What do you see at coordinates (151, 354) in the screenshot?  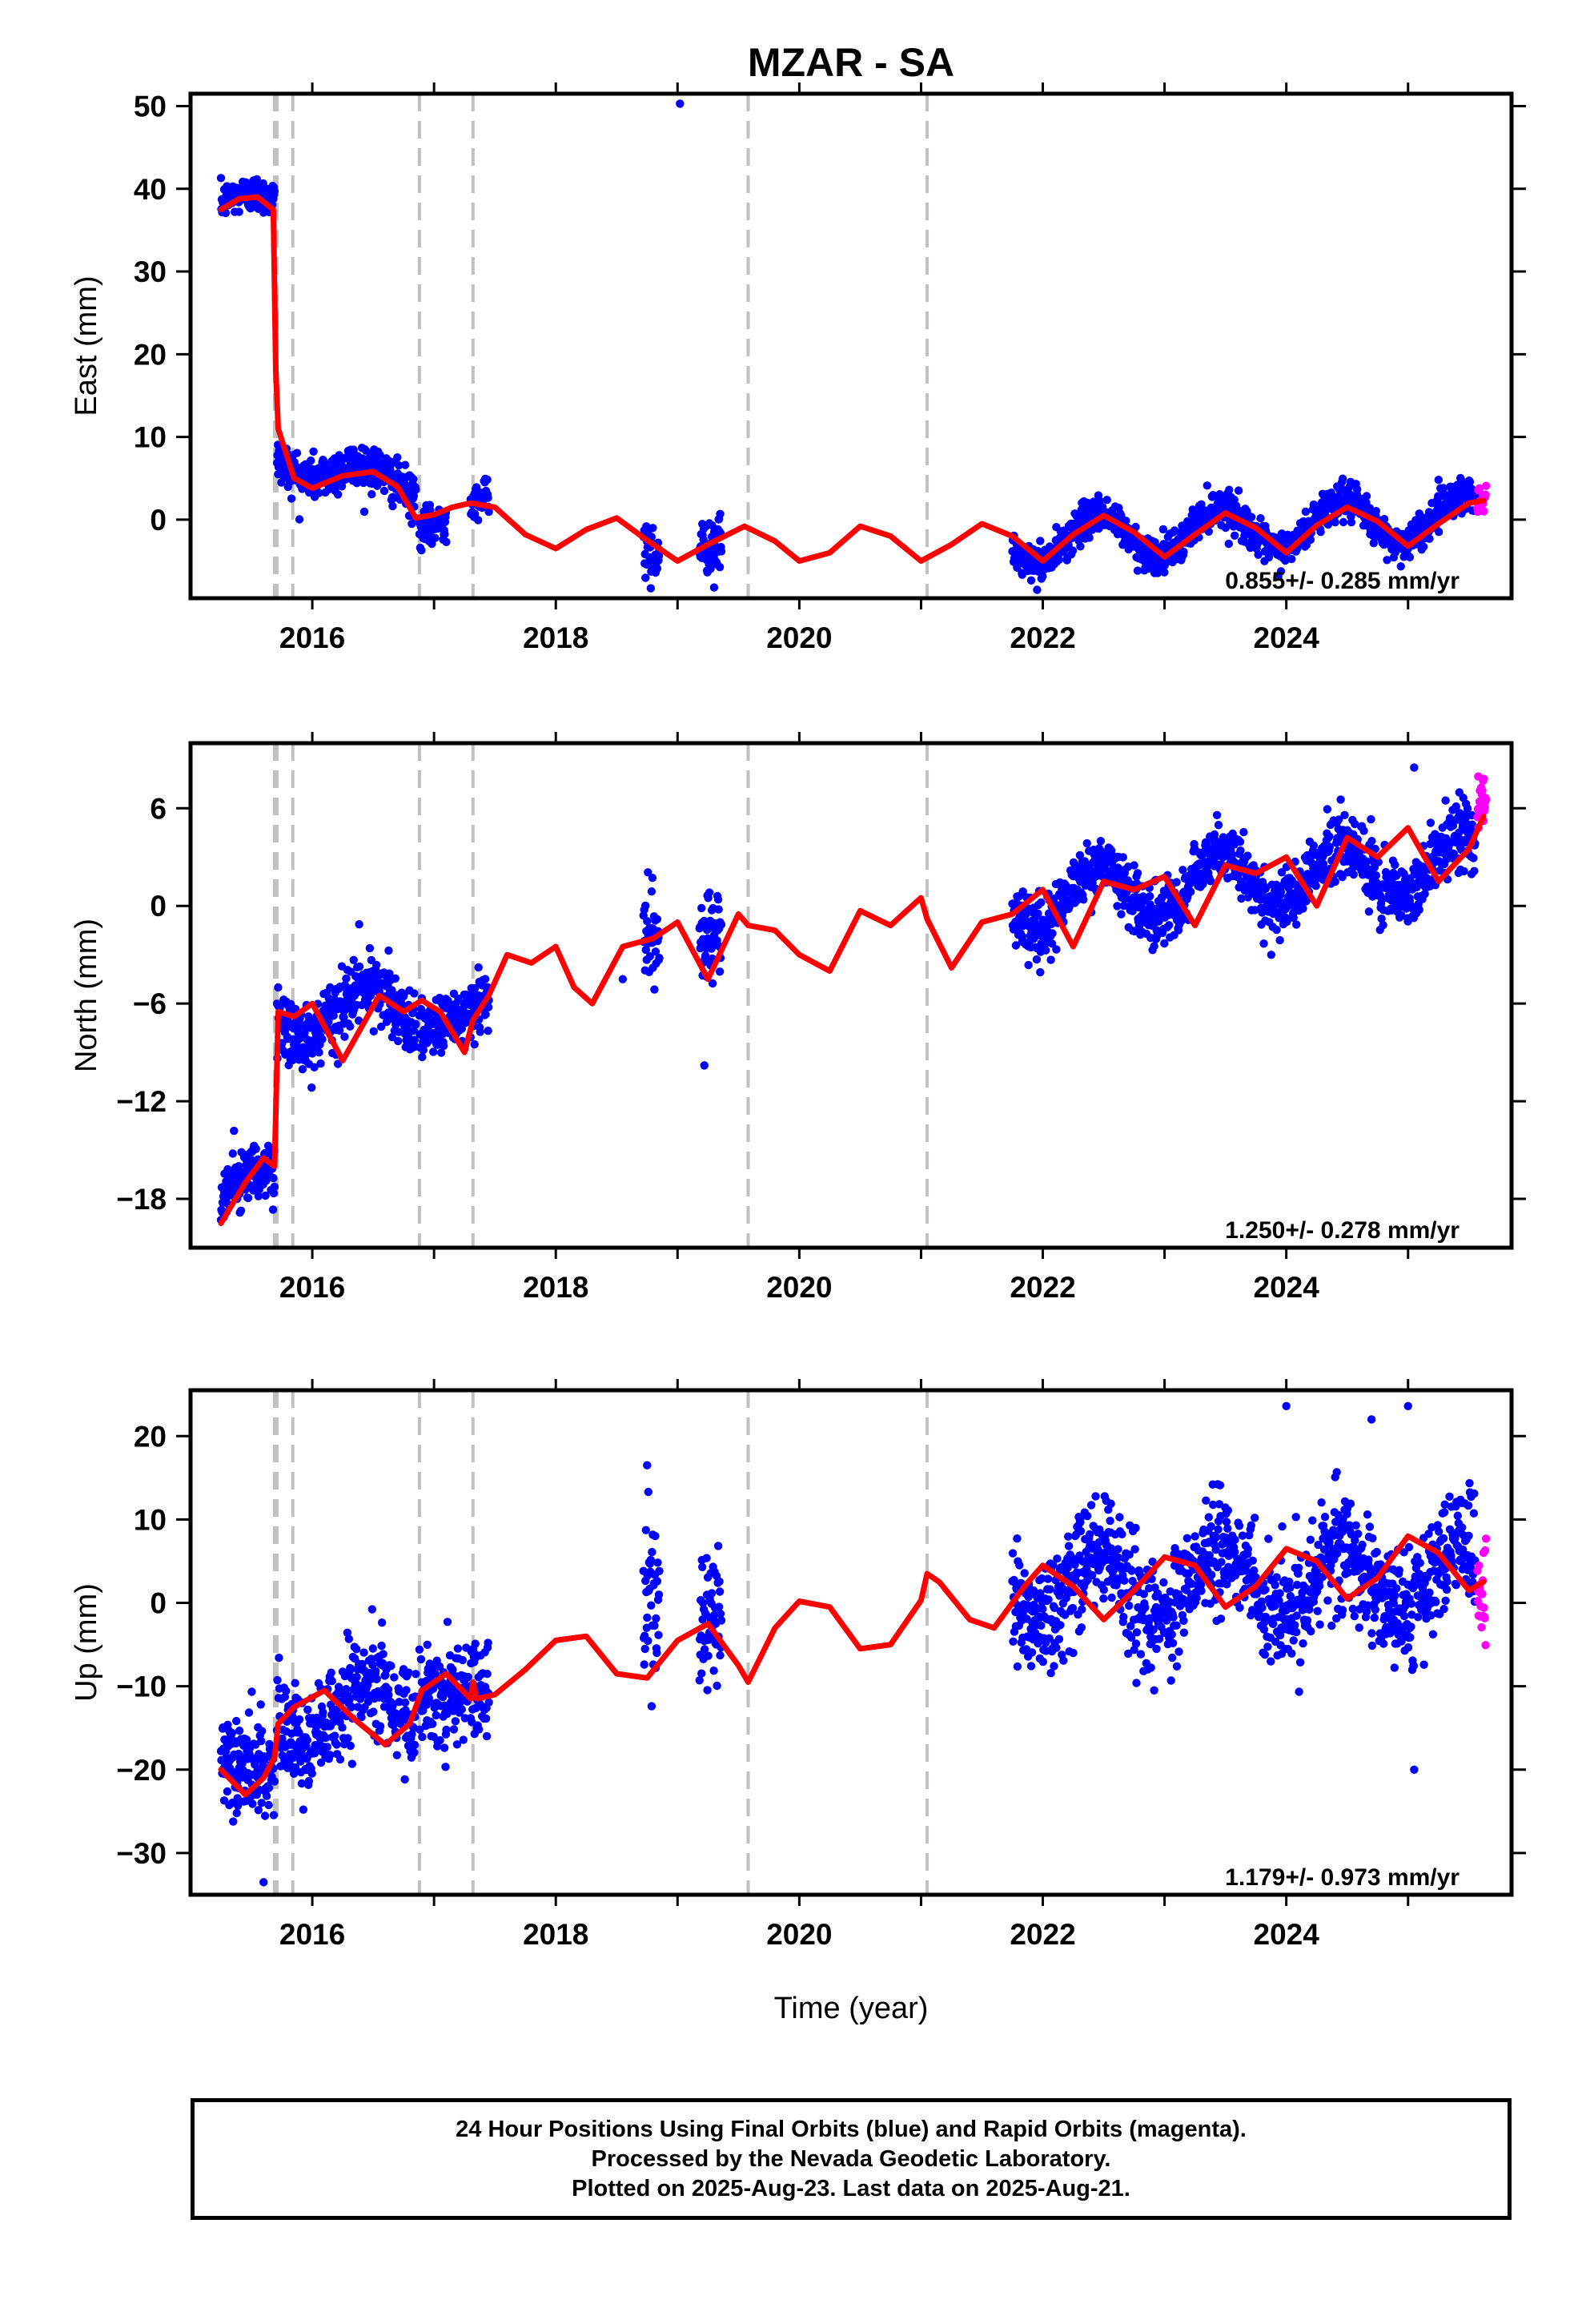 I see `y-tick-label: 20` at bounding box center [151, 354].